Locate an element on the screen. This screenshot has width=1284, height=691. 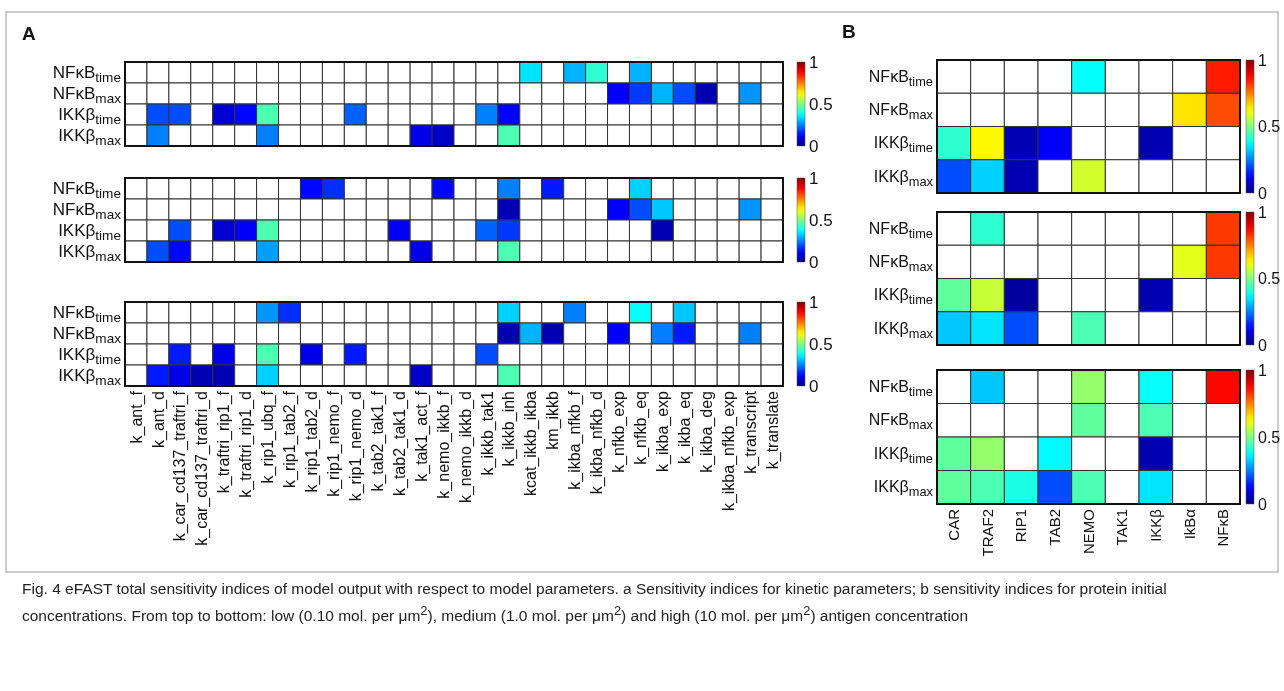
x-tick-label: k_ikba_nfkb_d is located at coordinates (597, 443).